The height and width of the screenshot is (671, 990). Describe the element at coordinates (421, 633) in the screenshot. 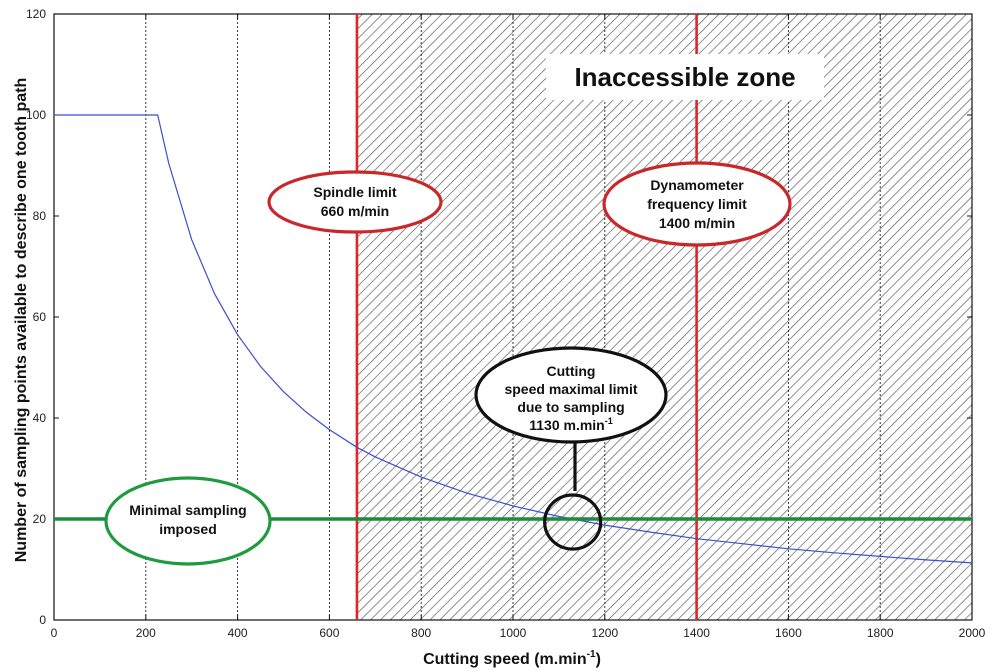

I see `x-tick-label: 800` at that location.